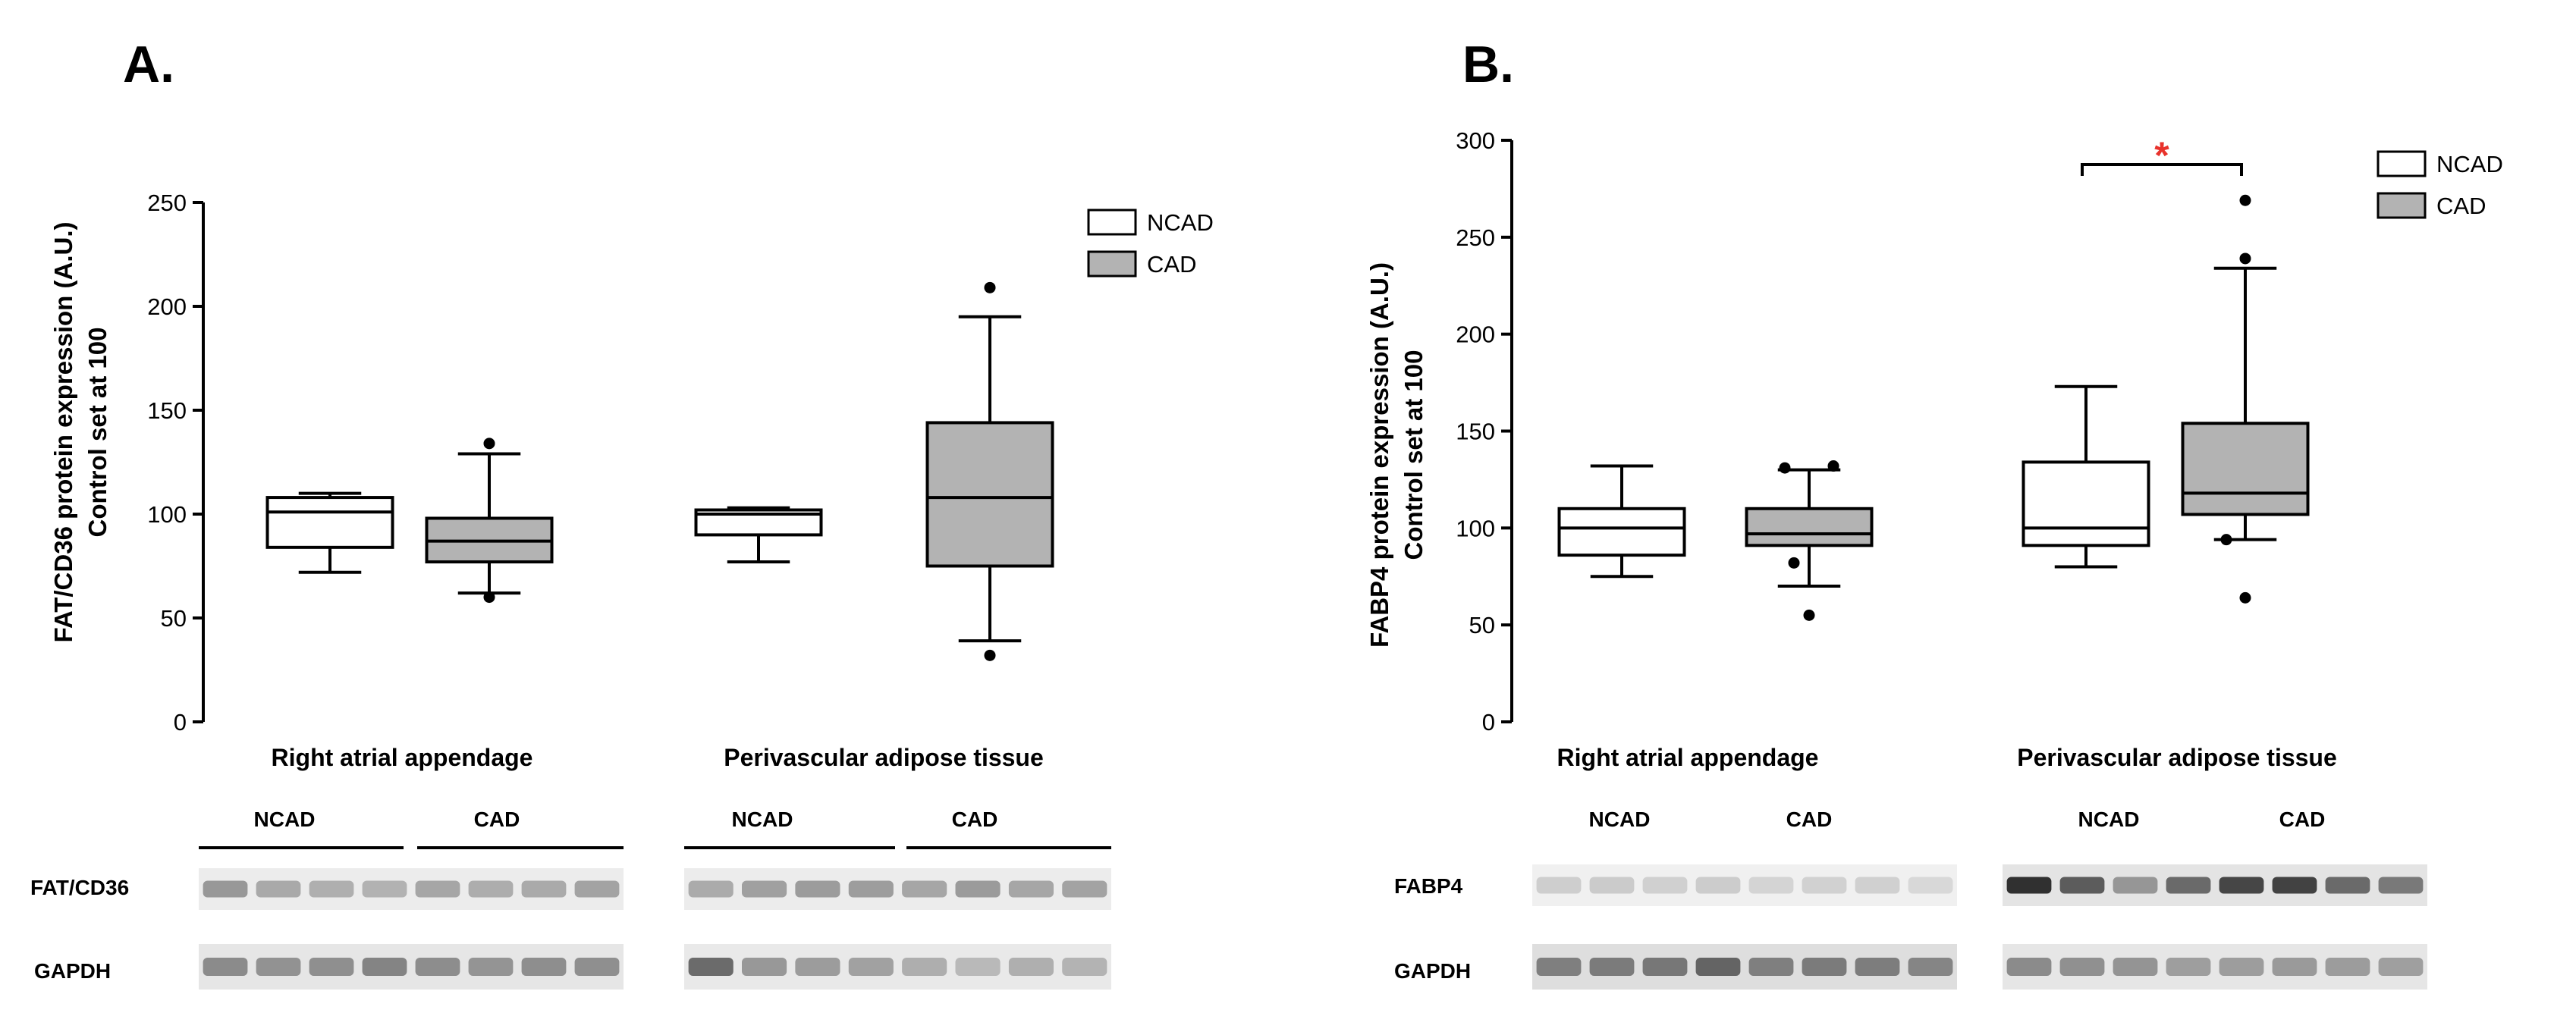  I want to click on panel-b-letter: B., so click(1488, 64).